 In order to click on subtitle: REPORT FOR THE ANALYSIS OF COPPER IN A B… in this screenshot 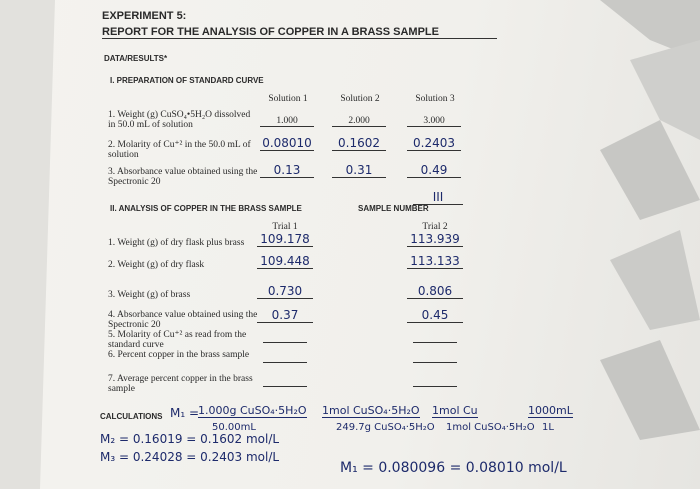, I will do `click(299, 32)`.